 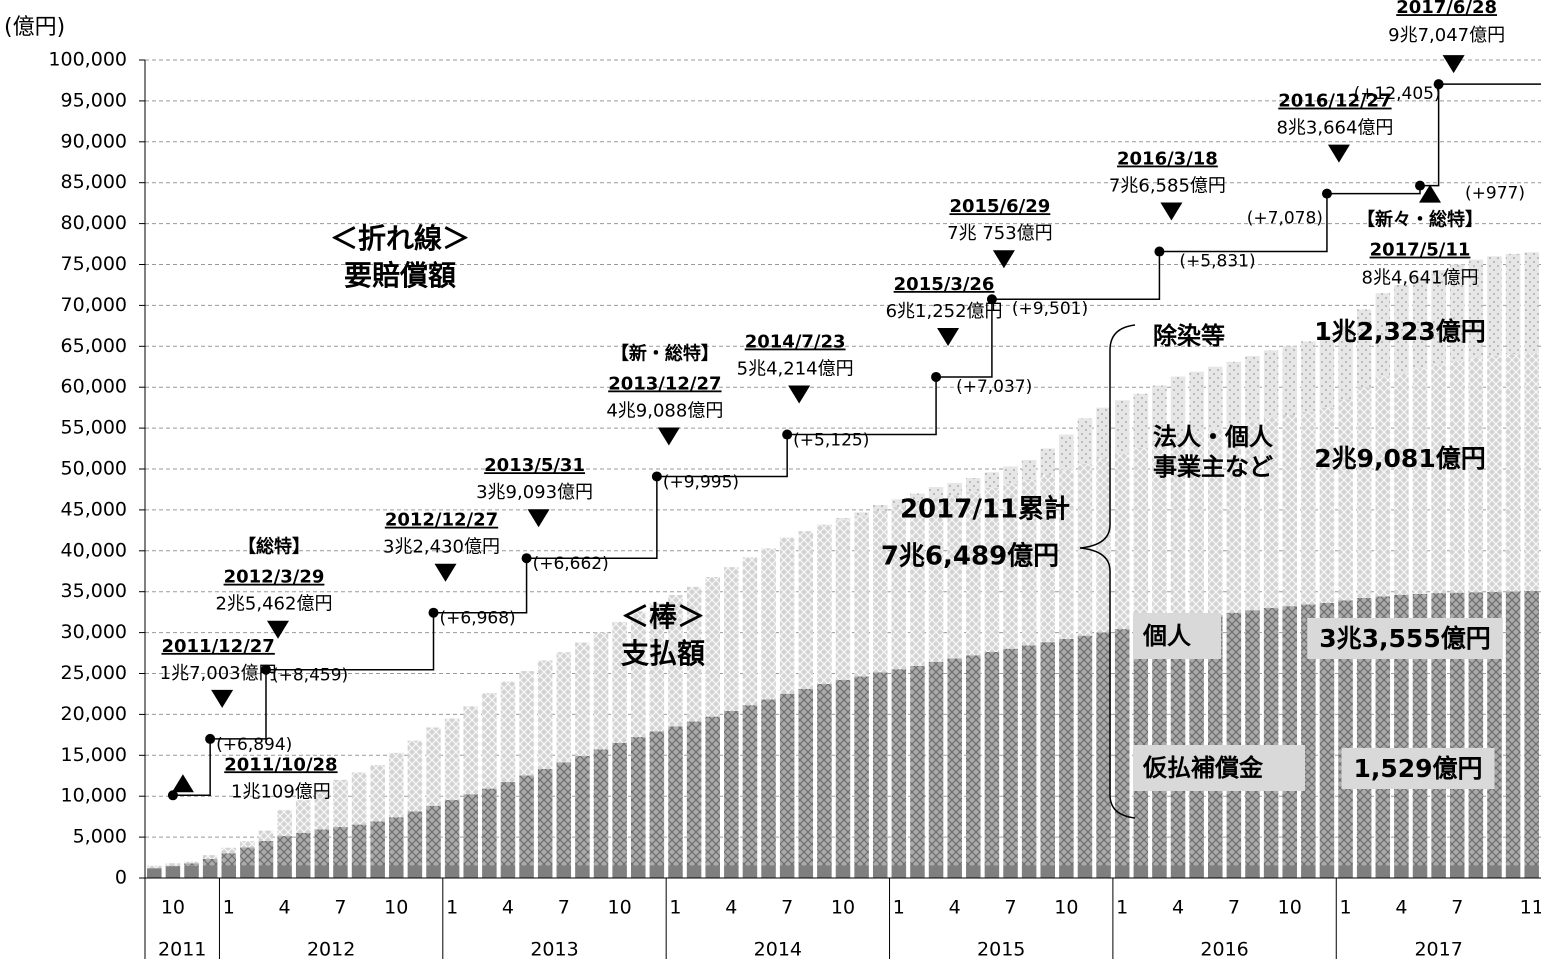 What do you see at coordinates (94, 673) in the screenshot?
I see `y-tick-label: 25,000` at bounding box center [94, 673].